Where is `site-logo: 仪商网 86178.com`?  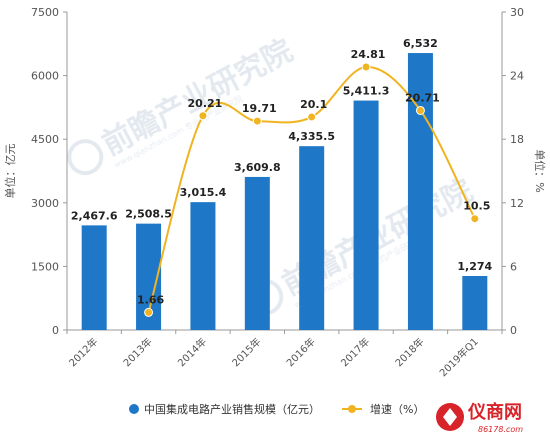 site-logo: 仪商网 86178.com is located at coordinates (479, 417).